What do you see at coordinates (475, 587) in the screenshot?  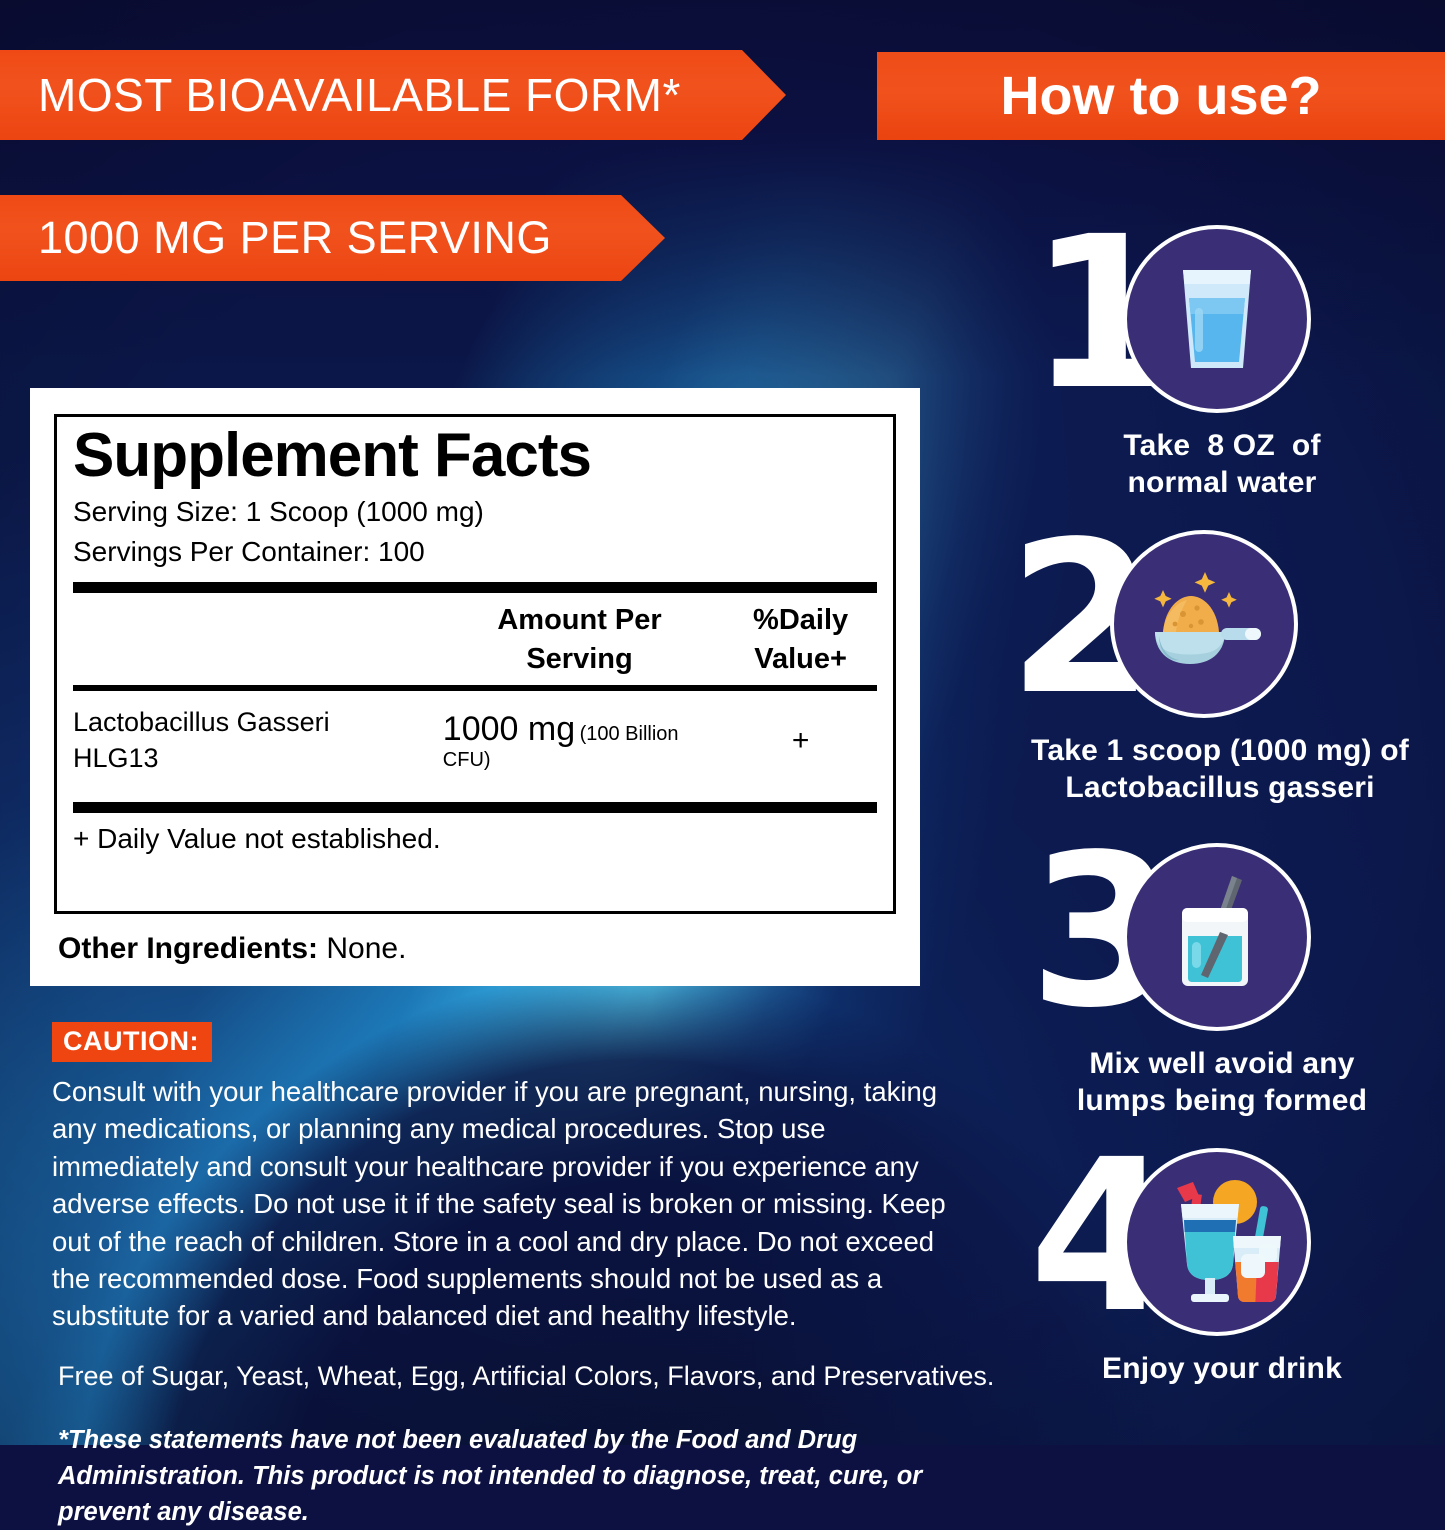 I see `rule-above-header` at bounding box center [475, 587].